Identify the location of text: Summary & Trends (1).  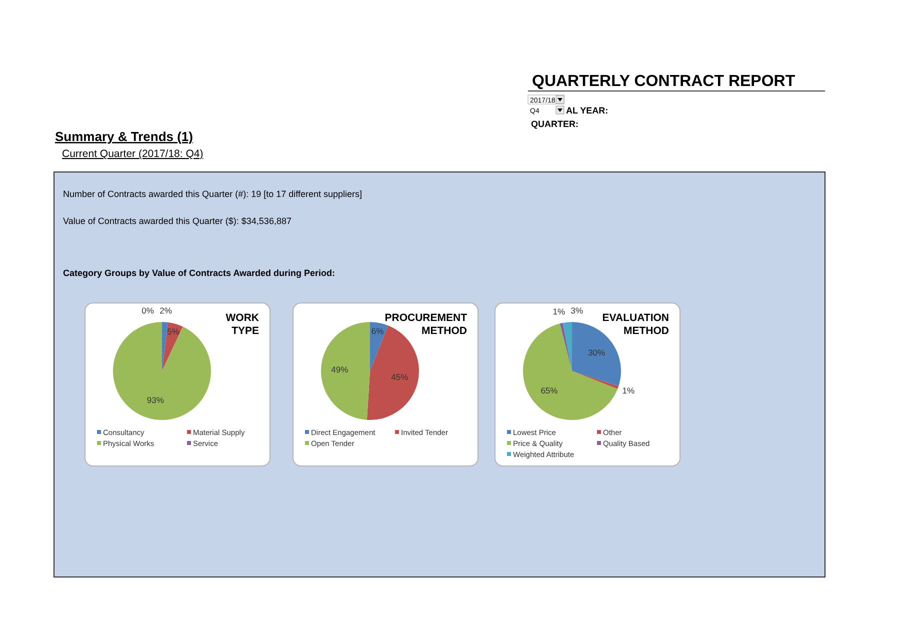
(124, 136).